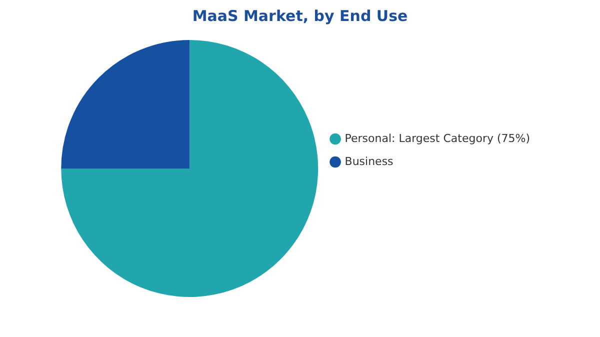 The image size is (600, 337). What do you see at coordinates (437, 138) in the screenshot?
I see `legend-label: Personal: Largest Category (75%)` at bounding box center [437, 138].